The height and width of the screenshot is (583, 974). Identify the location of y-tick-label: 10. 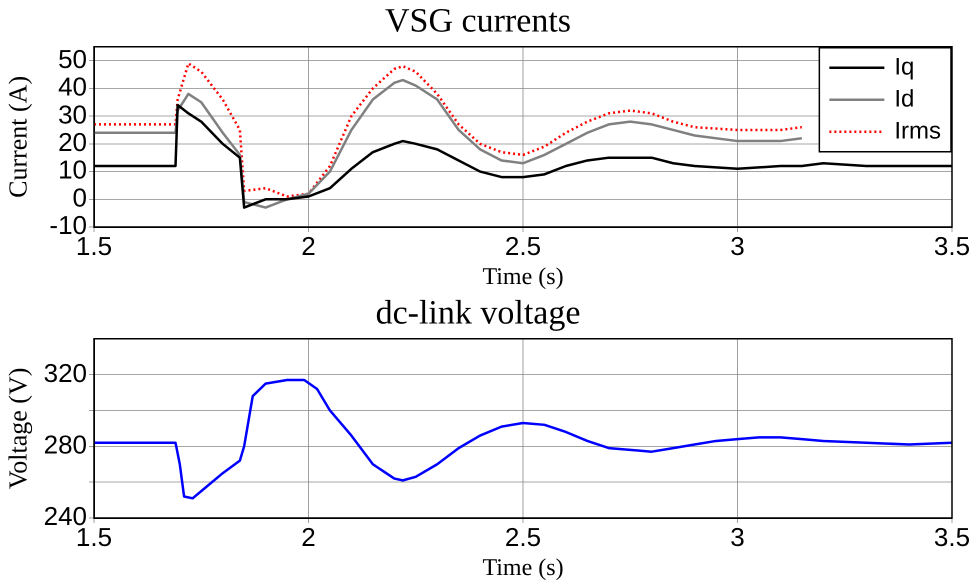
(72, 169).